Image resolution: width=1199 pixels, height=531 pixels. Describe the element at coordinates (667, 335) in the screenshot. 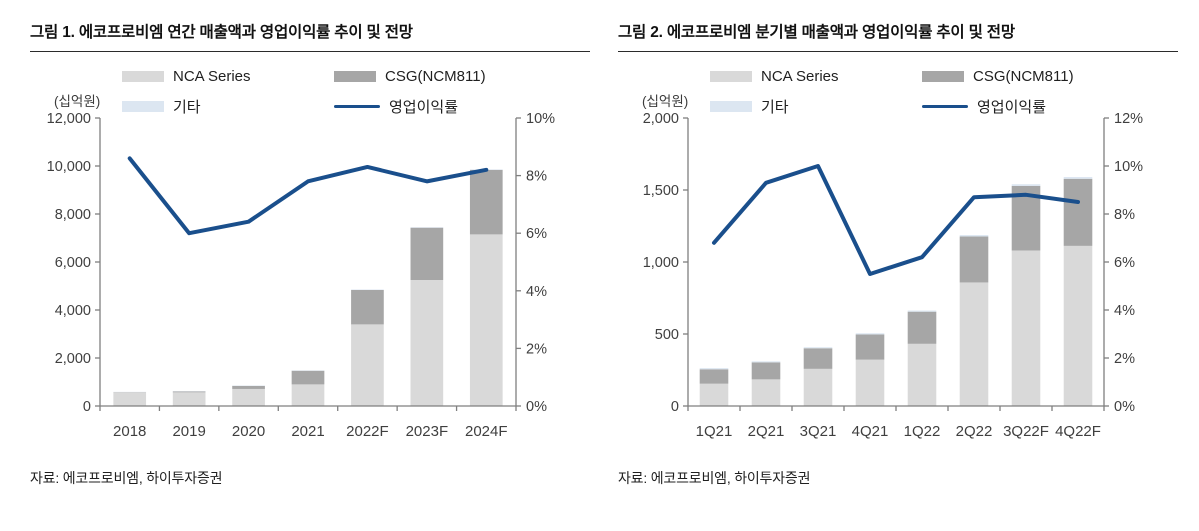

I see `svg-text: 500` at that location.